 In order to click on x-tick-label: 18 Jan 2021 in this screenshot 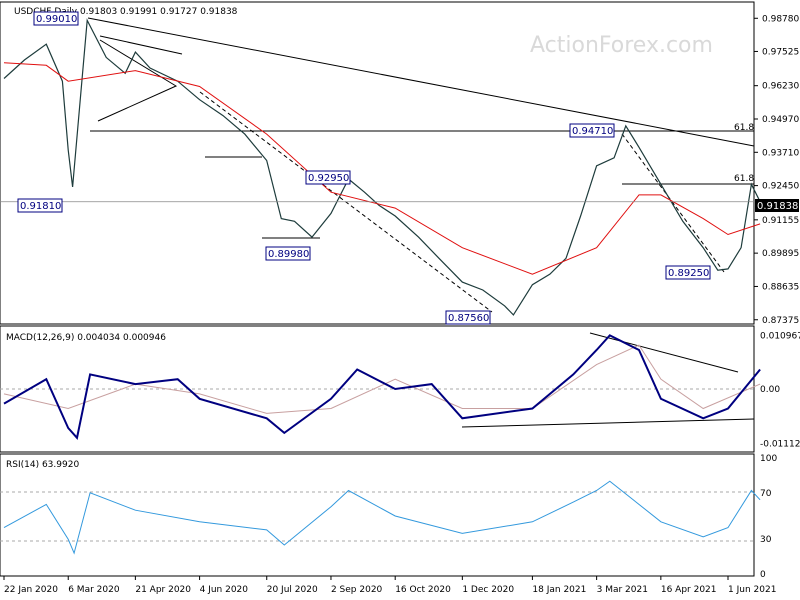, I will do `click(559, 590)`.